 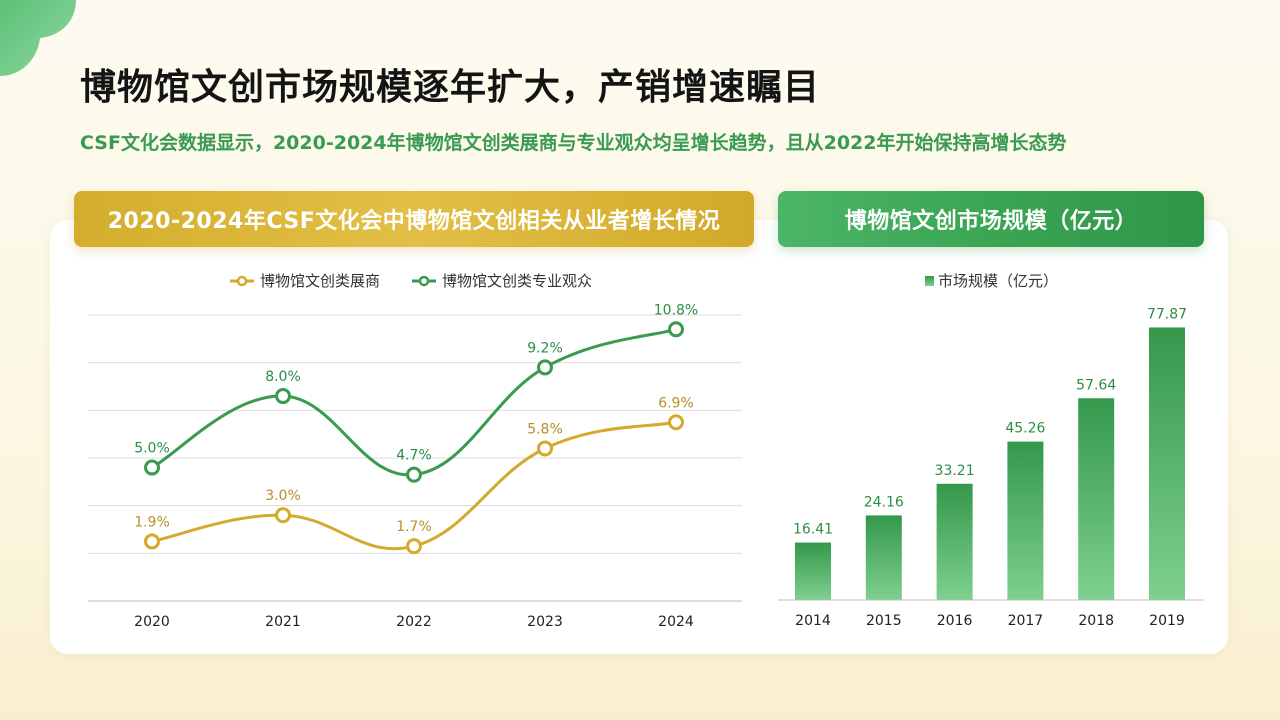 What do you see at coordinates (676, 622) in the screenshot?
I see `x-tick-label: 2024` at bounding box center [676, 622].